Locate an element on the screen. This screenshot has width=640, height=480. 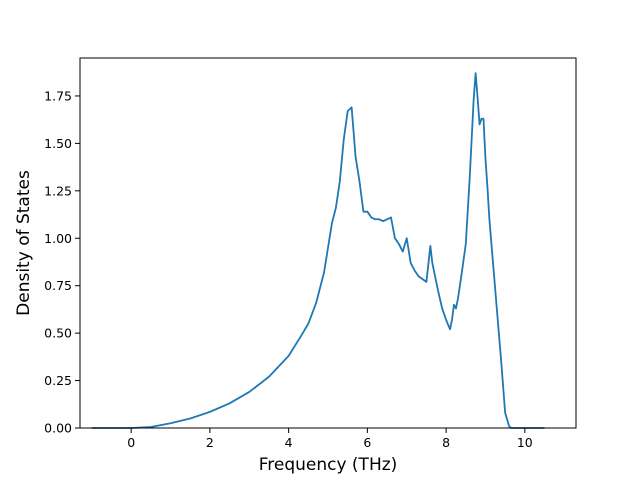
y-tick-label: 1.75 is located at coordinates (58, 95).